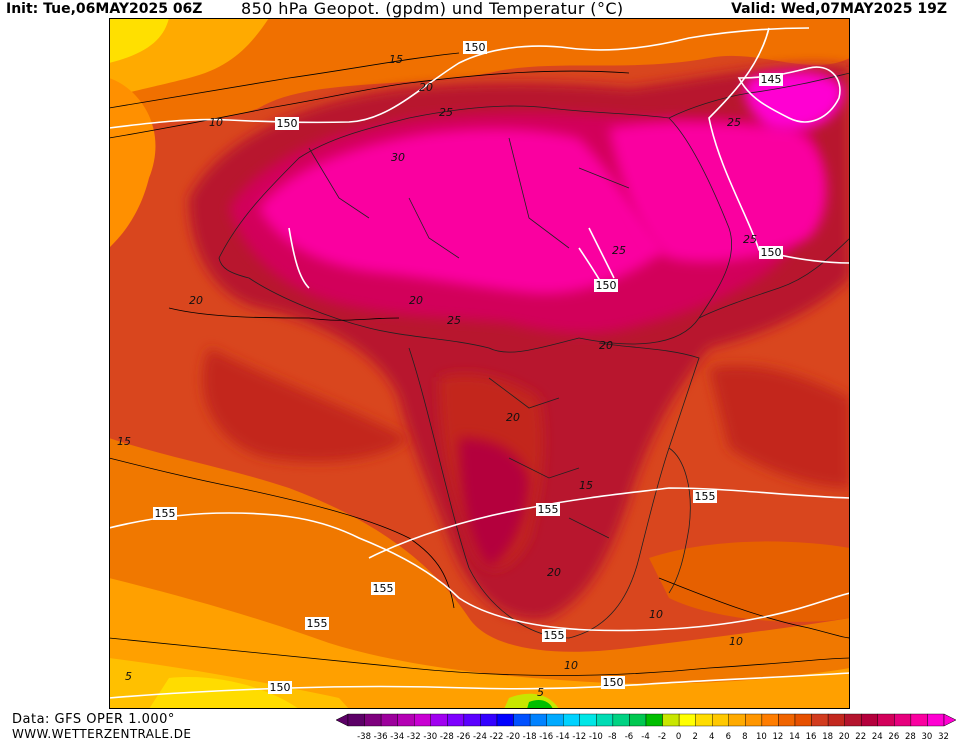 This screenshot has height=741, width=959. Describe the element at coordinates (645, 736) in the screenshot. I see `scale-tick-label: -4` at that location.